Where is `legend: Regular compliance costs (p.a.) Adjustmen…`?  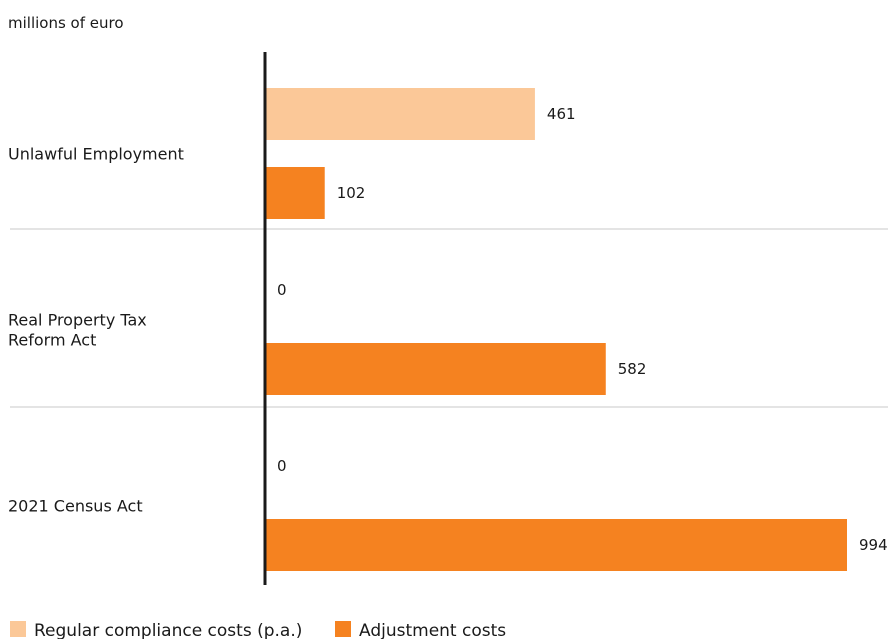 legend: Regular compliance costs (p.a.) Adjustmen… is located at coordinates (258, 630).